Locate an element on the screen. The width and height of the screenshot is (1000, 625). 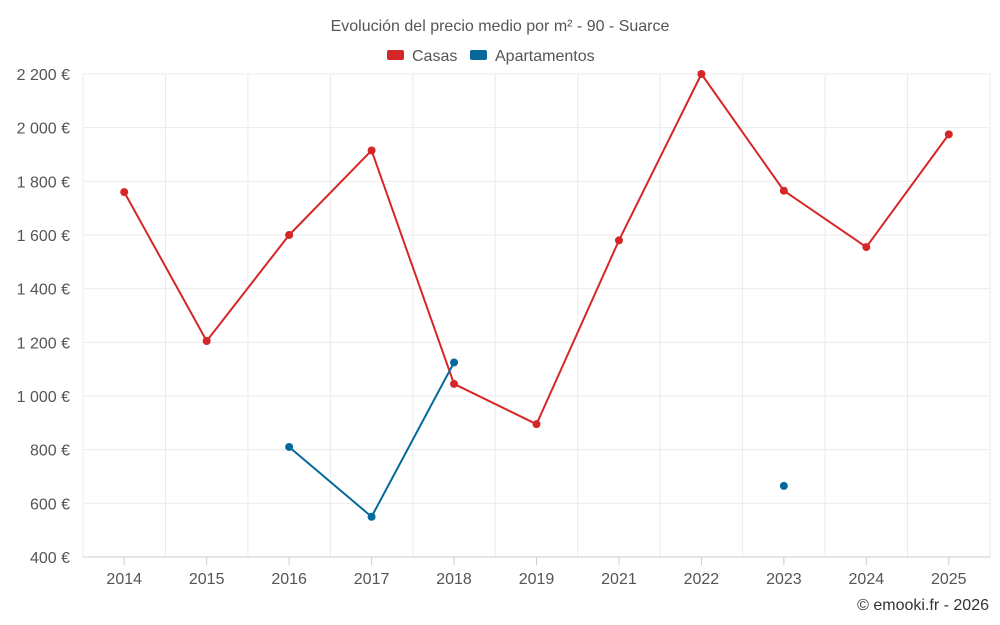
legend-swatch-apartamentos is located at coordinates (478, 55).